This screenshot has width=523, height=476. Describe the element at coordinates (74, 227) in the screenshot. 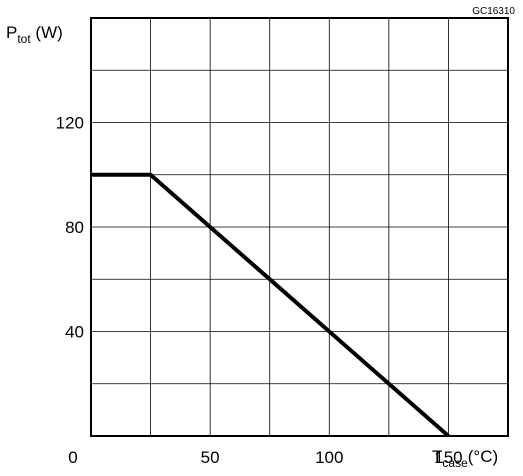

I see `y-tick-label: 80` at that location.